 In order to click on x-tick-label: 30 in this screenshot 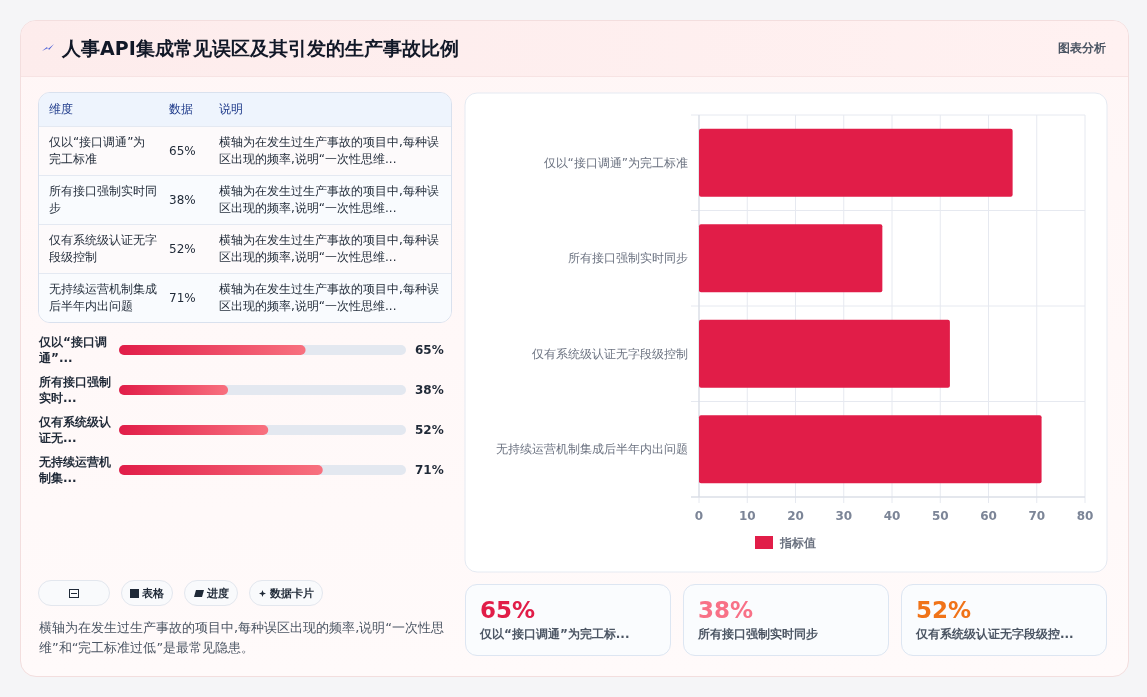, I will do `click(844, 516)`.